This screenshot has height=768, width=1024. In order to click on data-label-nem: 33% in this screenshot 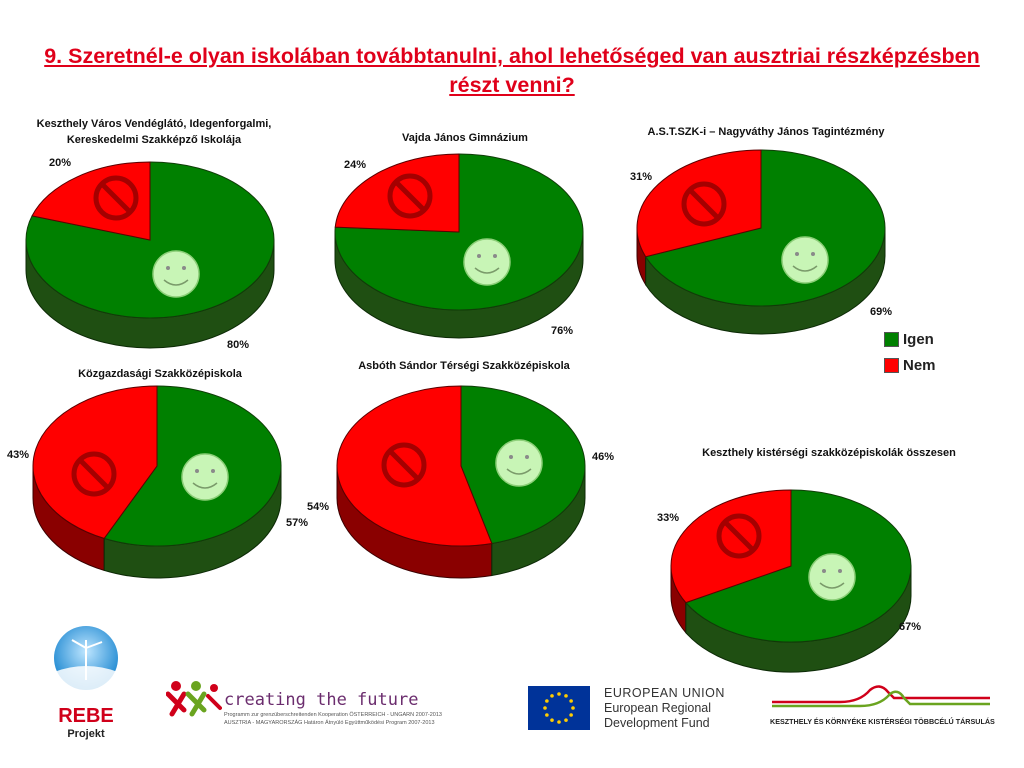, I will do `click(668, 518)`.